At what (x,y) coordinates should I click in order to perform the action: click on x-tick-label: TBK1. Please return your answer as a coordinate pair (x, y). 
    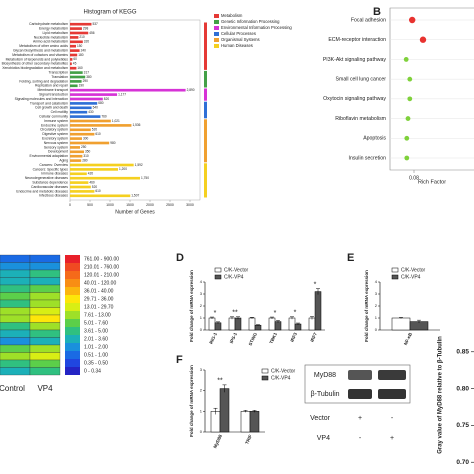
    Looking at the image, I should click on (273, 337).